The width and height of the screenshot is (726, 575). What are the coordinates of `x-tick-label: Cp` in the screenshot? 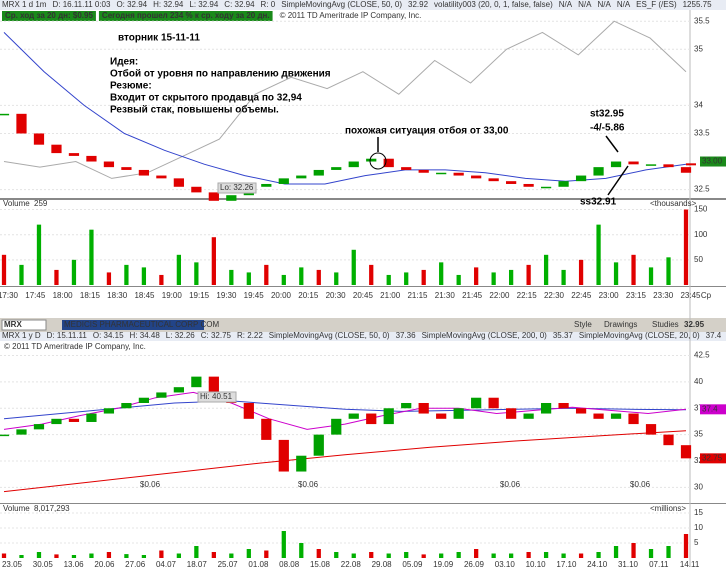 It's located at (706, 295).